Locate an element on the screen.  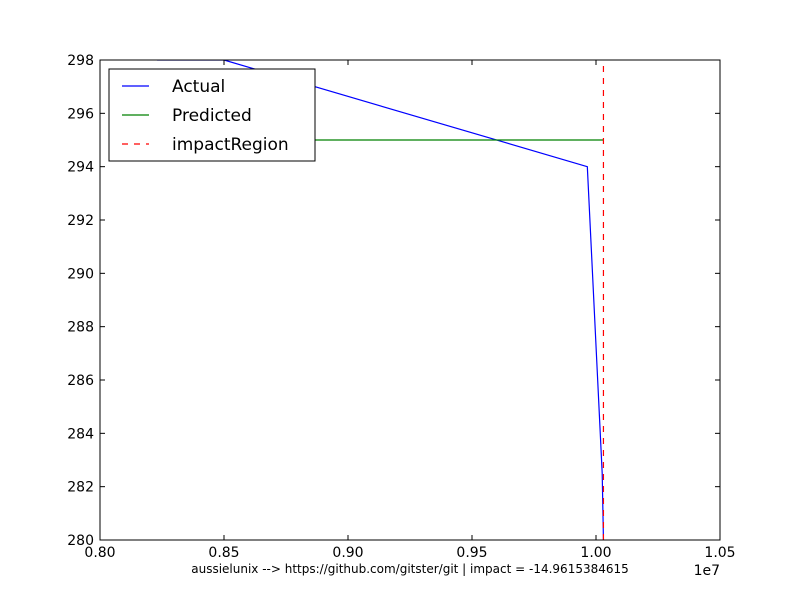
y-tick-label: 282 is located at coordinates (80, 488).